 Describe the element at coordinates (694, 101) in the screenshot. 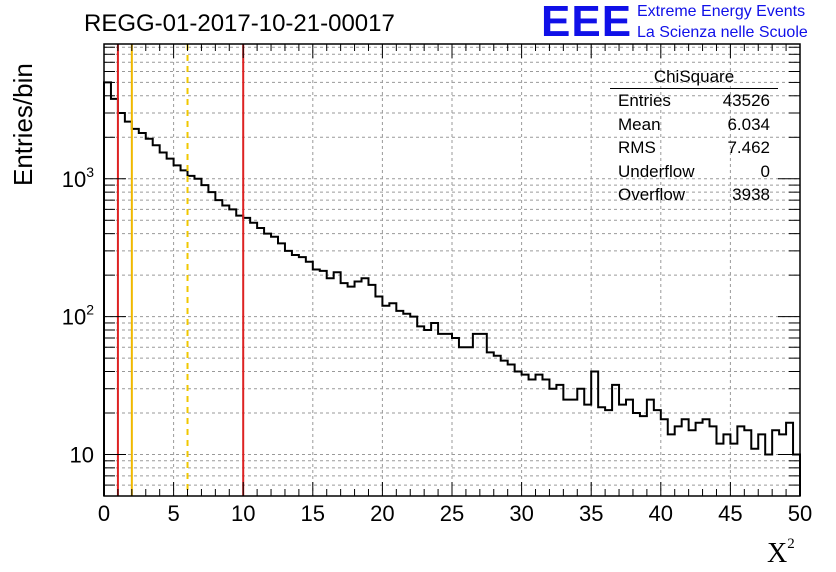

I see `stats-row-entries: Entries 43526` at that location.